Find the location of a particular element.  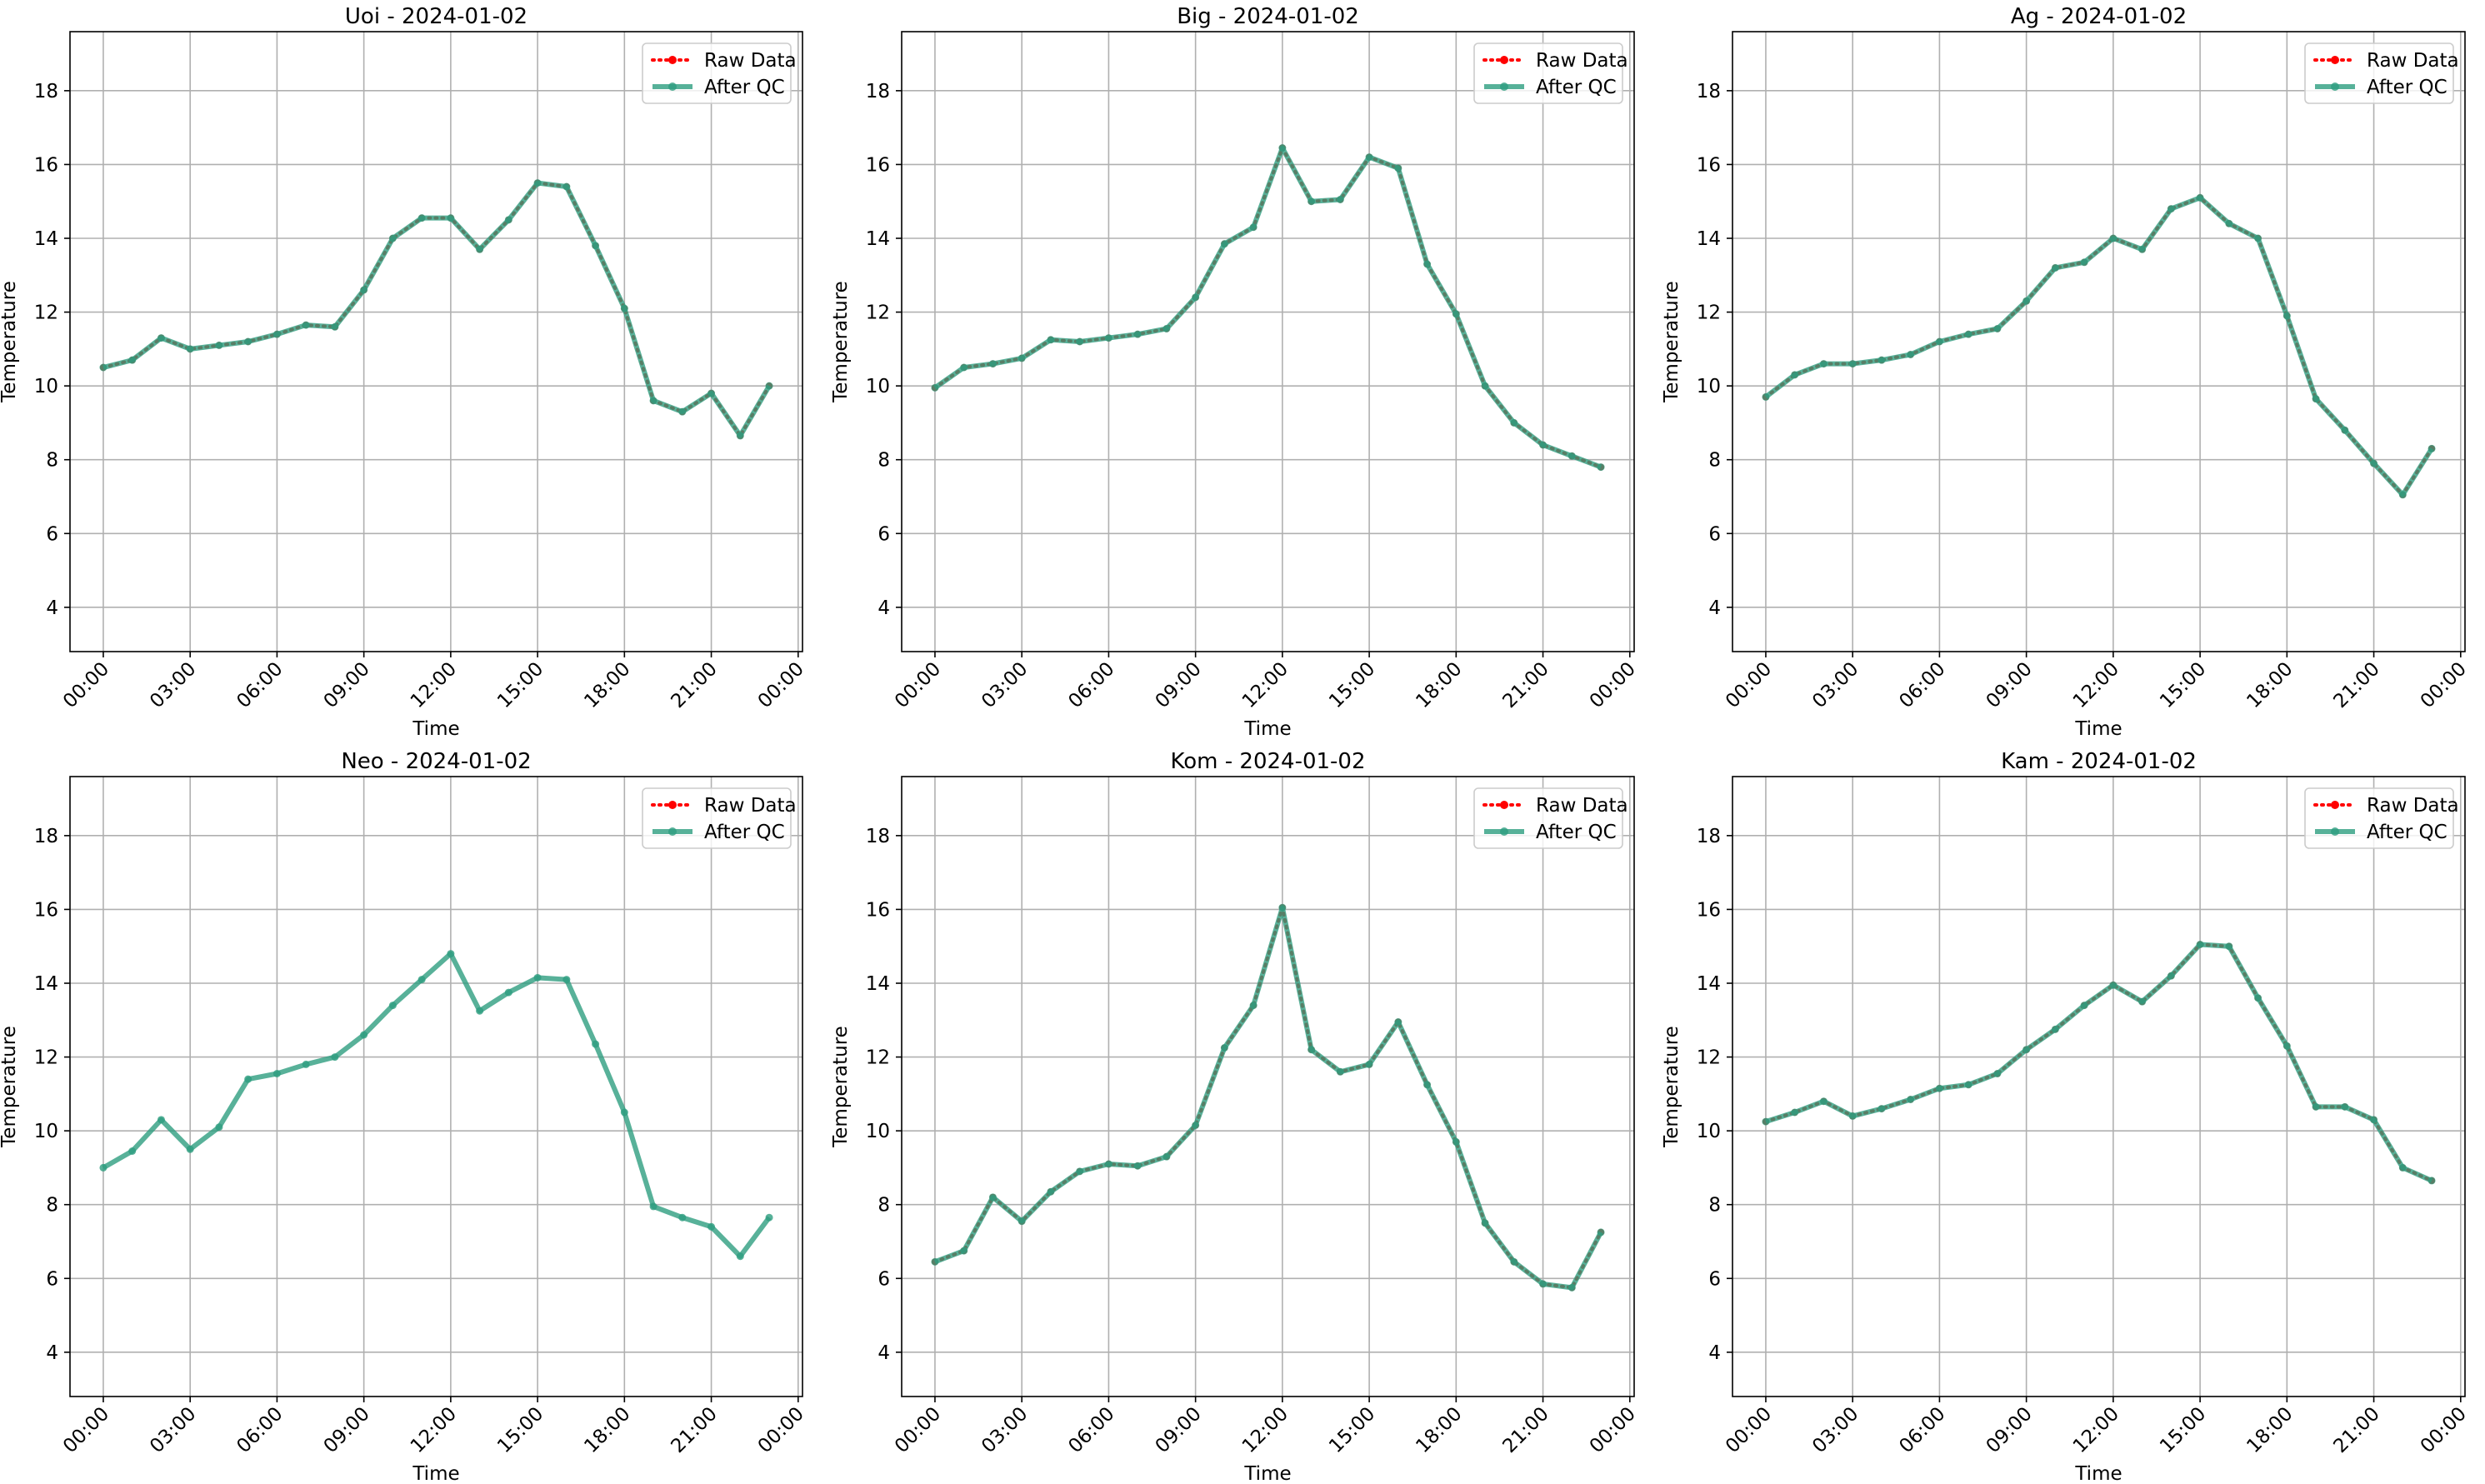

series-line is located at coordinates (2098, 346).